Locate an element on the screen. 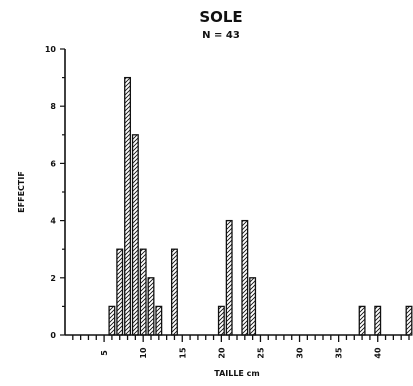  bar-24cm is located at coordinates (253, 306).